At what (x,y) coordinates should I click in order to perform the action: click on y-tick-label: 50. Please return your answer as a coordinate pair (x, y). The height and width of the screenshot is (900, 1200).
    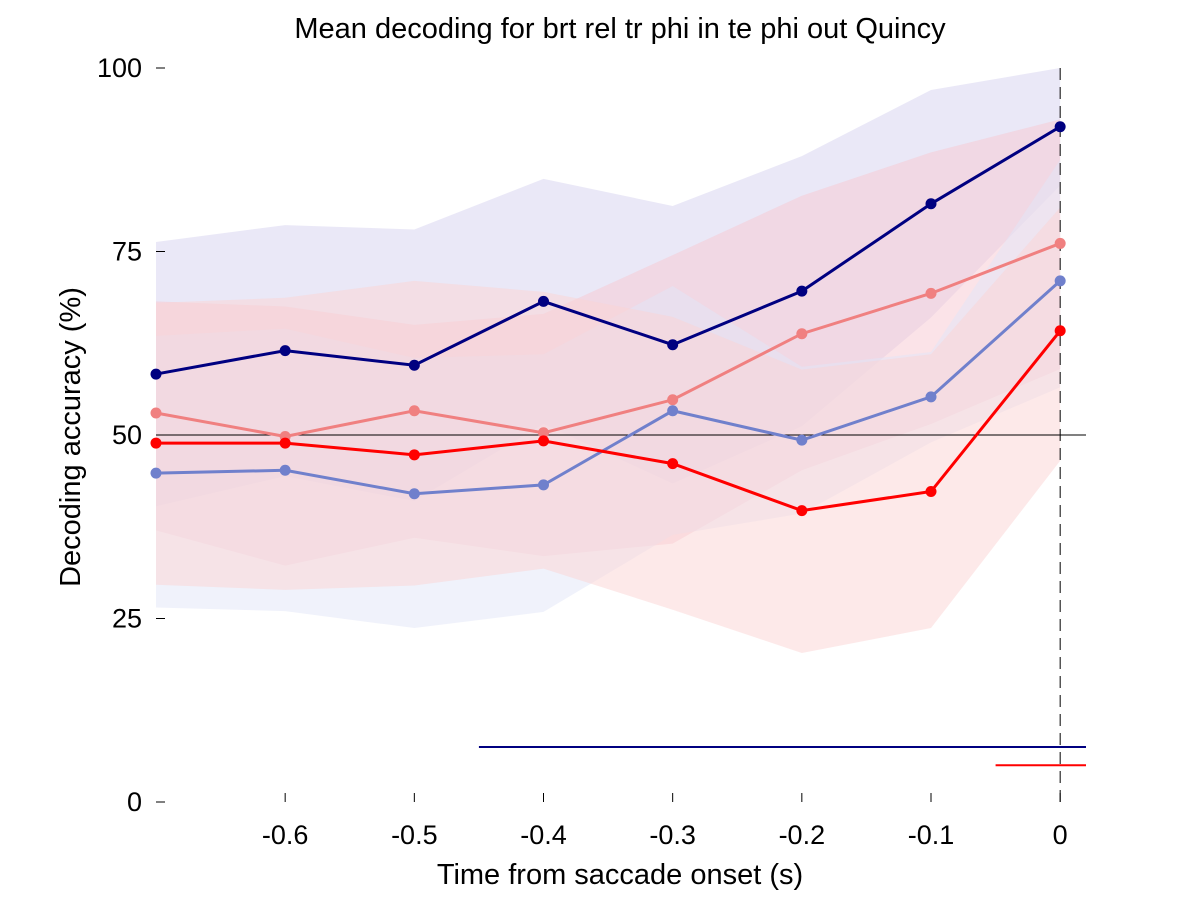
    Looking at the image, I should click on (127, 435).